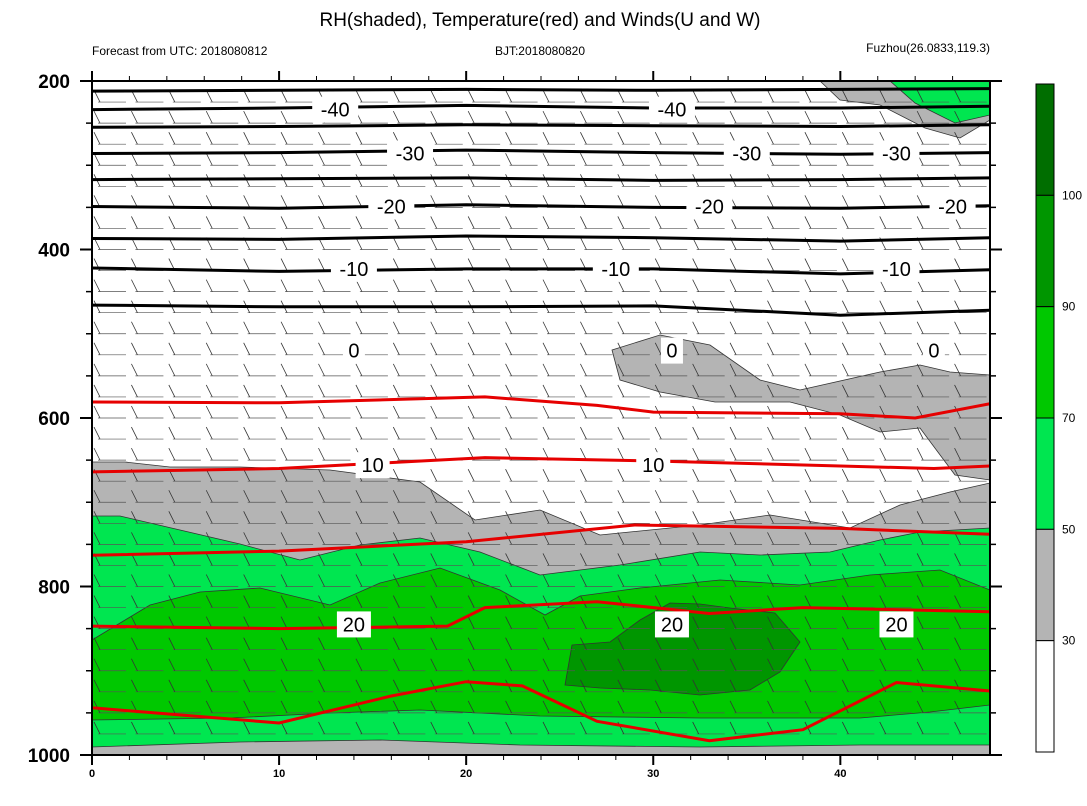 The width and height of the screenshot is (1087, 806). I want to click on x-tick-label: 20, so click(466, 774).